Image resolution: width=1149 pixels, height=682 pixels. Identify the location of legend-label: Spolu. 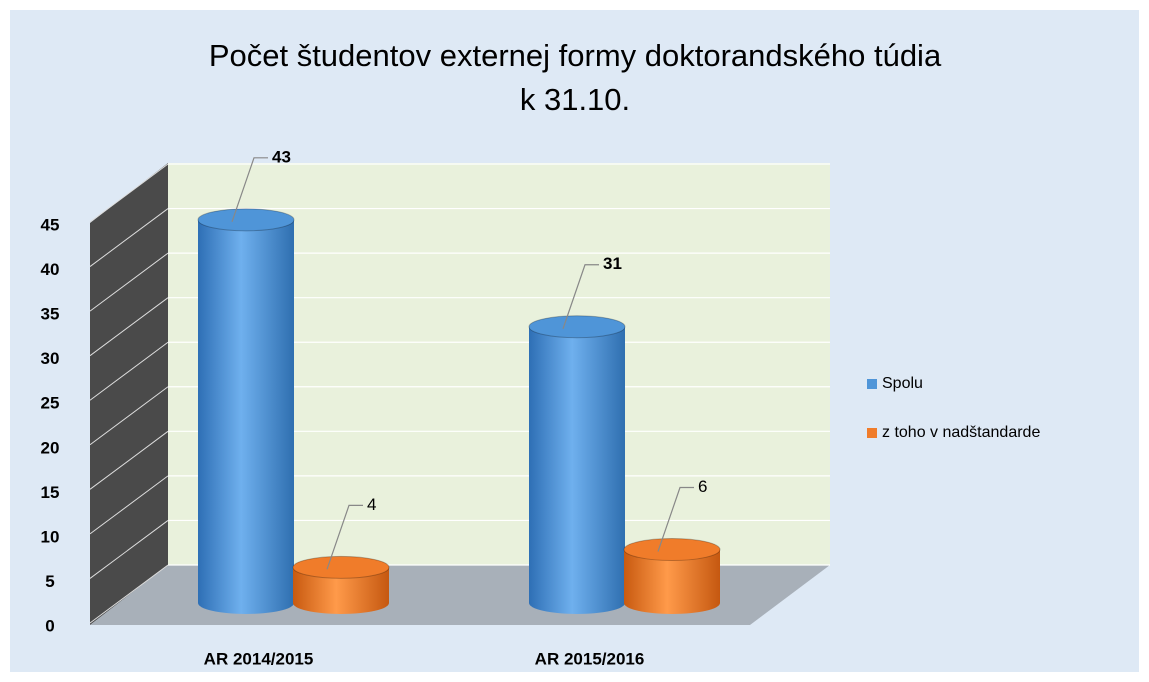
(902, 383).